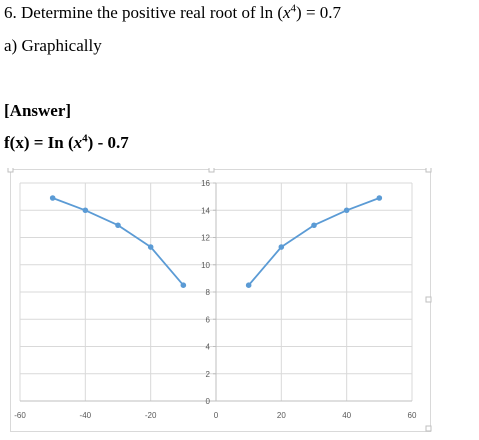  I want to click on chart-handle-top-left, so click(10, 169).